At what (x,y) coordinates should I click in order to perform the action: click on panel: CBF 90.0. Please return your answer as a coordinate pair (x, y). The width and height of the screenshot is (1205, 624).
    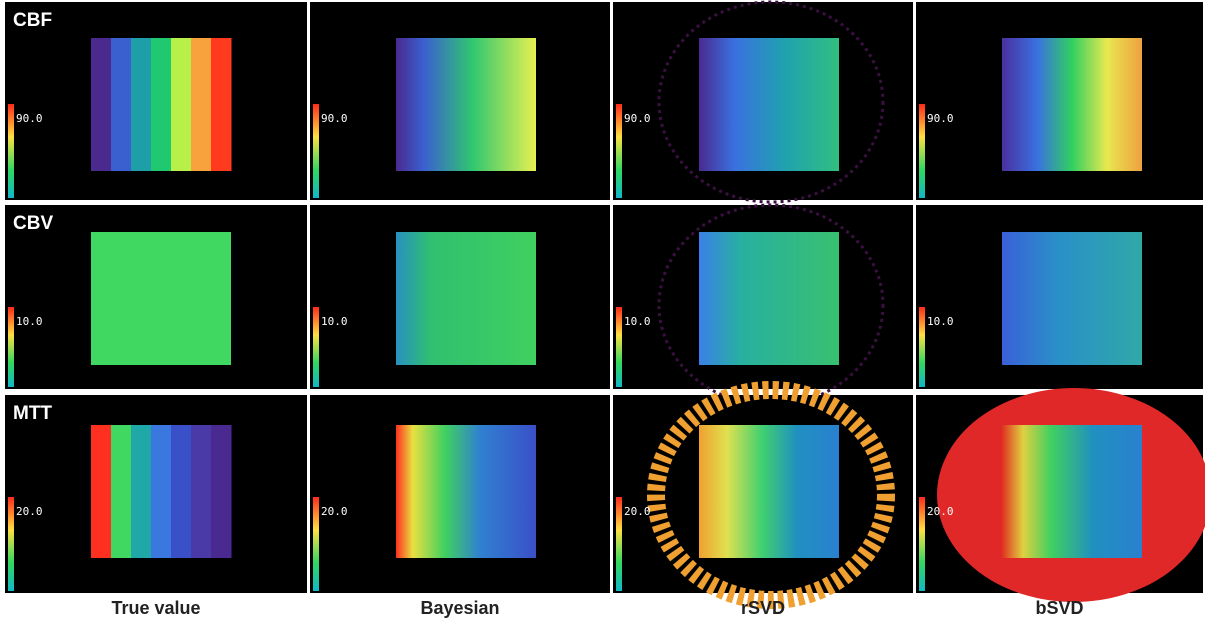
    Looking at the image, I should click on (156, 101).